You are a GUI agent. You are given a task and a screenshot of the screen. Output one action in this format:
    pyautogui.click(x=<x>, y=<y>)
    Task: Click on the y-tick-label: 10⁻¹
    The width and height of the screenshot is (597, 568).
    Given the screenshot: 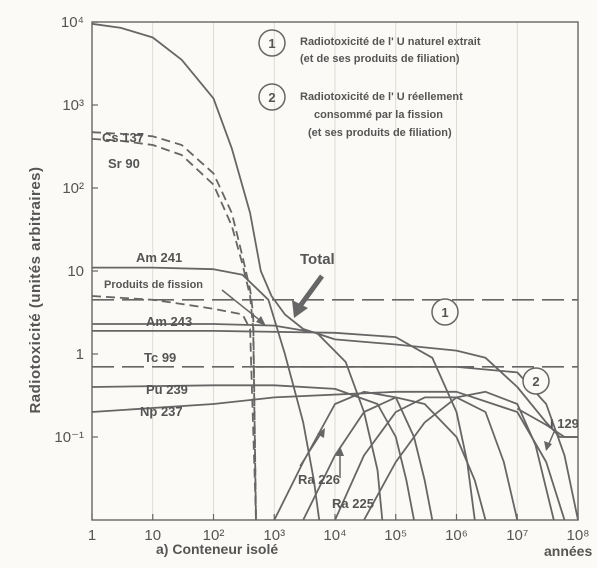 What is the action you would take?
    pyautogui.click(x=69, y=437)
    